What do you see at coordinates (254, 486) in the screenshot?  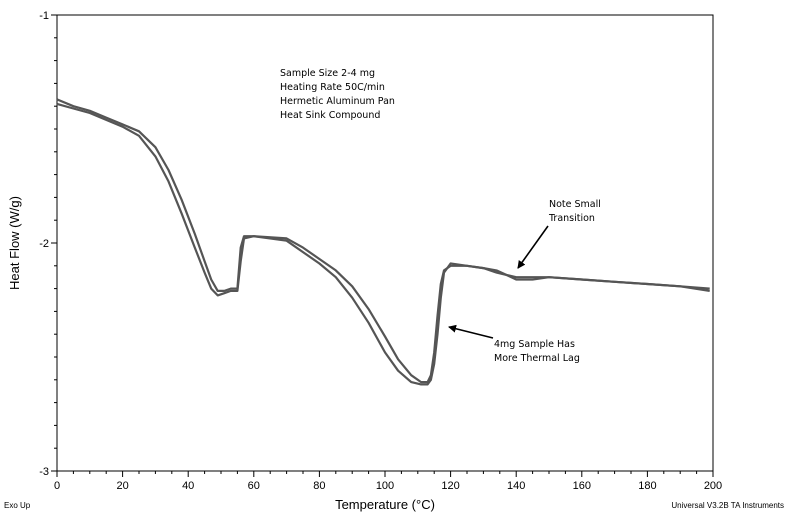 I see `x-tick-label: 60` at bounding box center [254, 486].